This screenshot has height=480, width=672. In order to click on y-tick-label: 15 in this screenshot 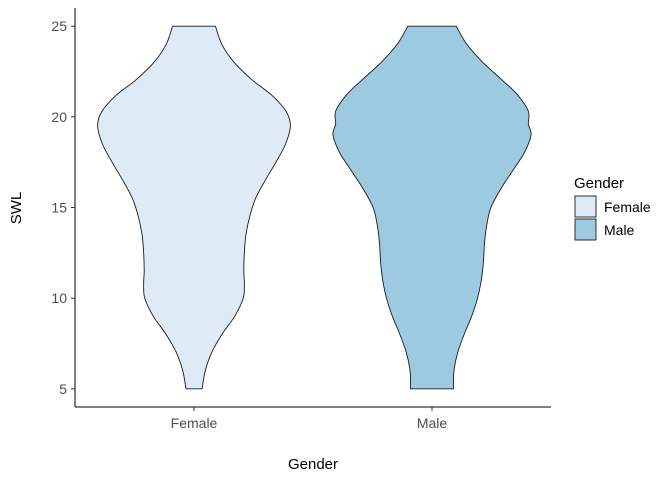, I will do `click(59, 208)`.